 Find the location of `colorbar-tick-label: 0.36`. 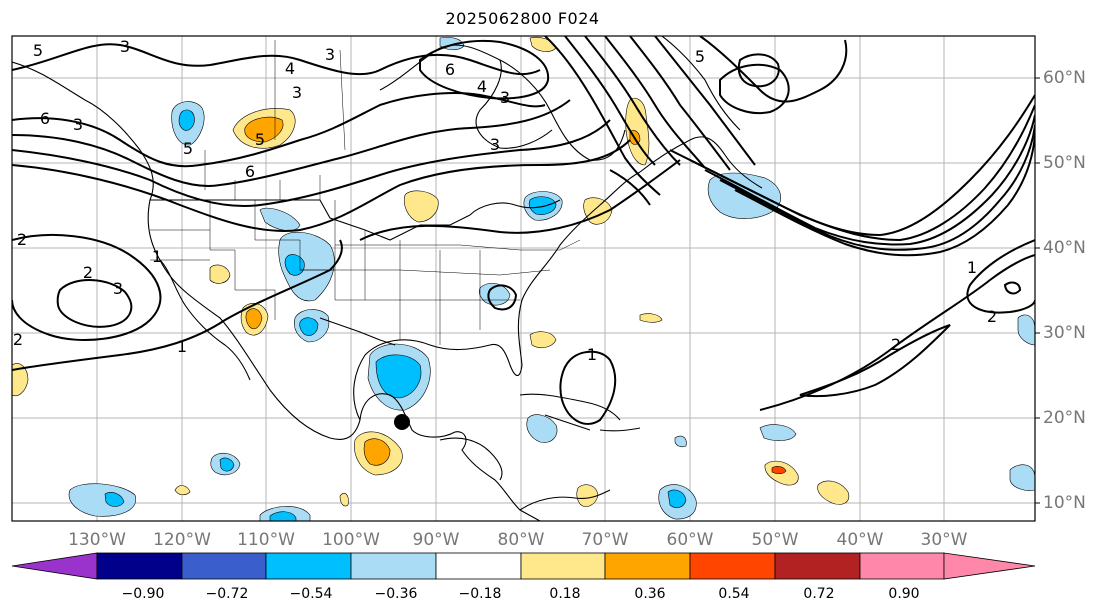

colorbar-tick-label: 0.36 is located at coordinates (650, 594).